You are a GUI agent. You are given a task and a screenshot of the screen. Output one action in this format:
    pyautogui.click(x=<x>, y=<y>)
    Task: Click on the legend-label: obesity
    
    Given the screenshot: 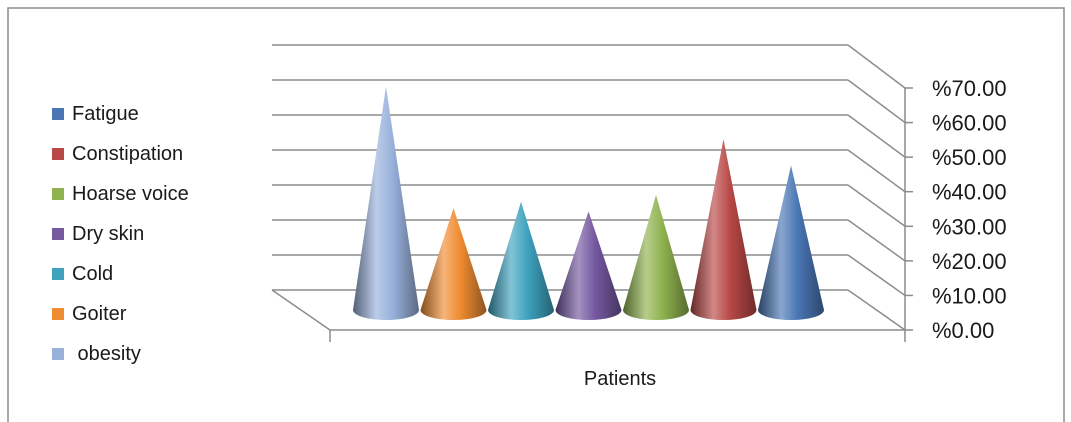 What is the action you would take?
    pyautogui.click(x=106, y=353)
    